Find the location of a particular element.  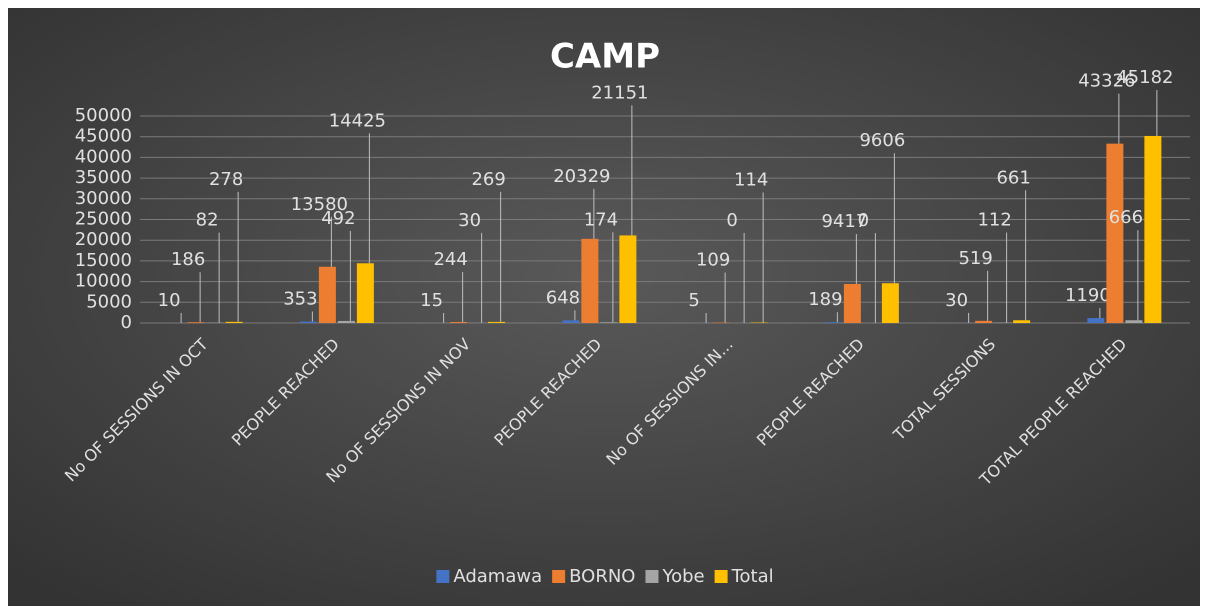

data-label: 14425 is located at coordinates (357, 120).